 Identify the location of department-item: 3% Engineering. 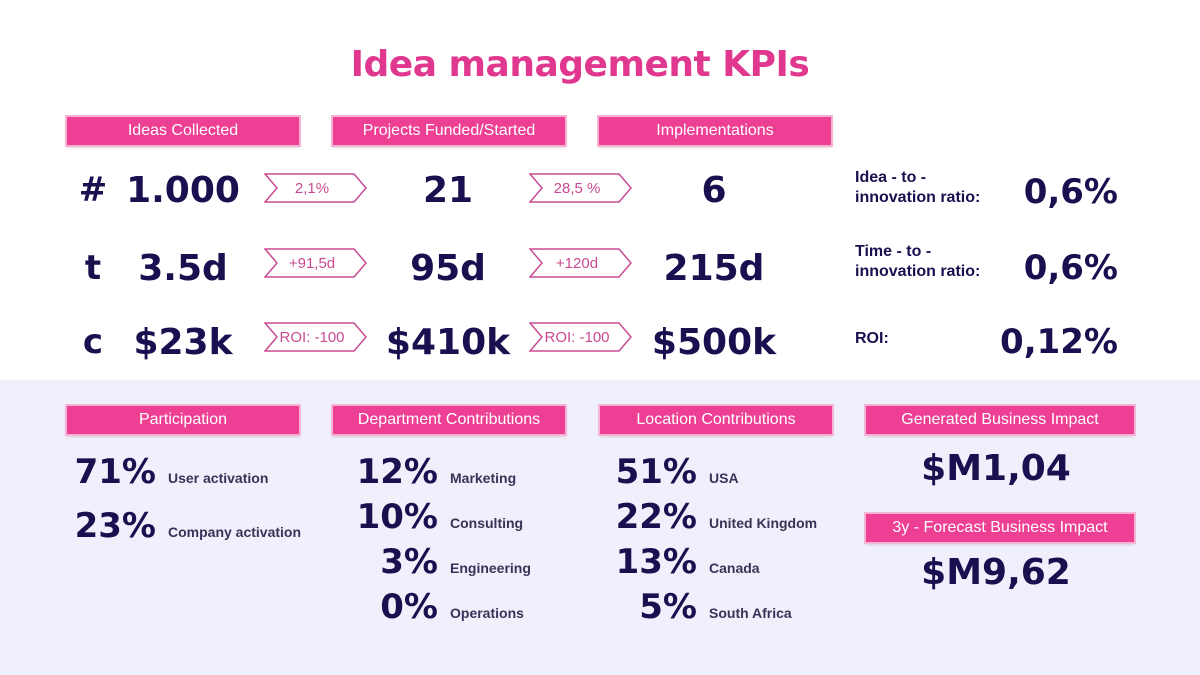
(438, 562).